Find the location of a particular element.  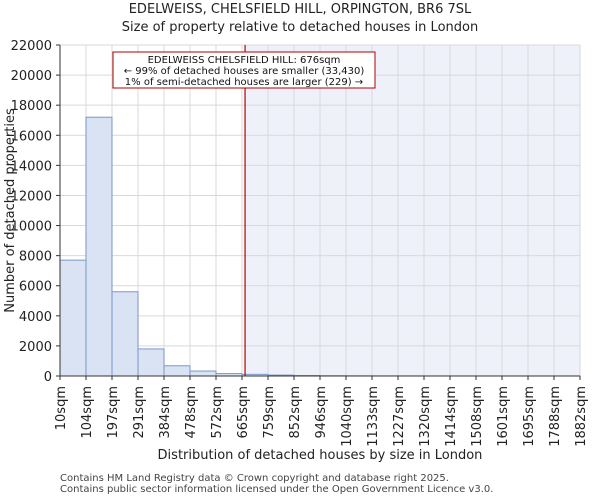

y-tick-label: 0 is located at coordinates (48, 377).